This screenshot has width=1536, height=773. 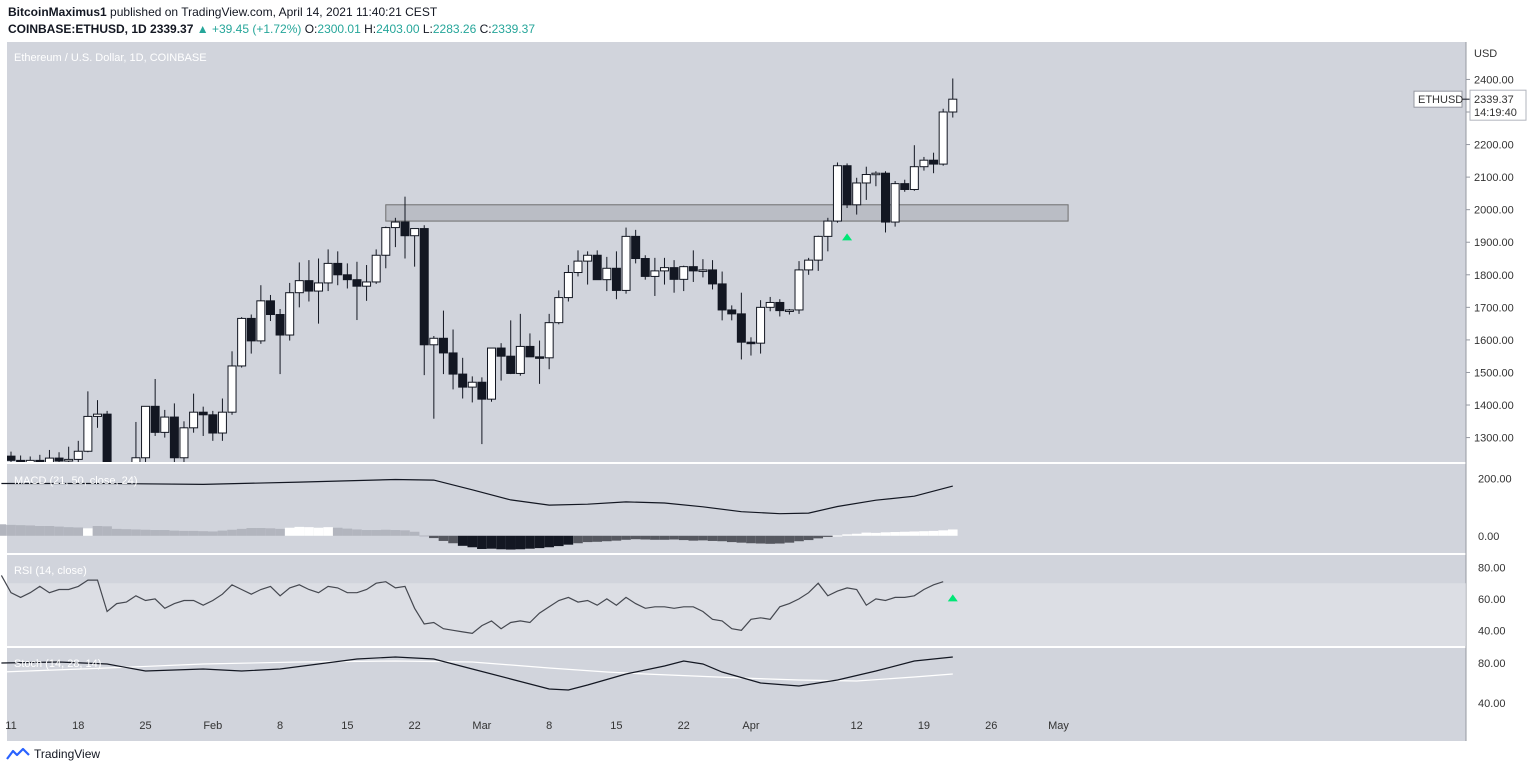 I want to click on symbol-tag-label: ETHUSD, so click(x=1440, y=100).